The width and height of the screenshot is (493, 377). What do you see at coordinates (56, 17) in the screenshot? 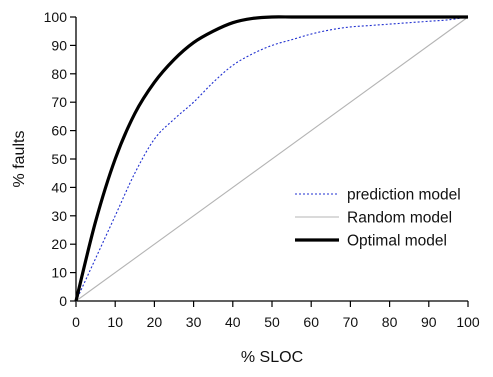
I see `y-tick-label: 100` at bounding box center [56, 17].